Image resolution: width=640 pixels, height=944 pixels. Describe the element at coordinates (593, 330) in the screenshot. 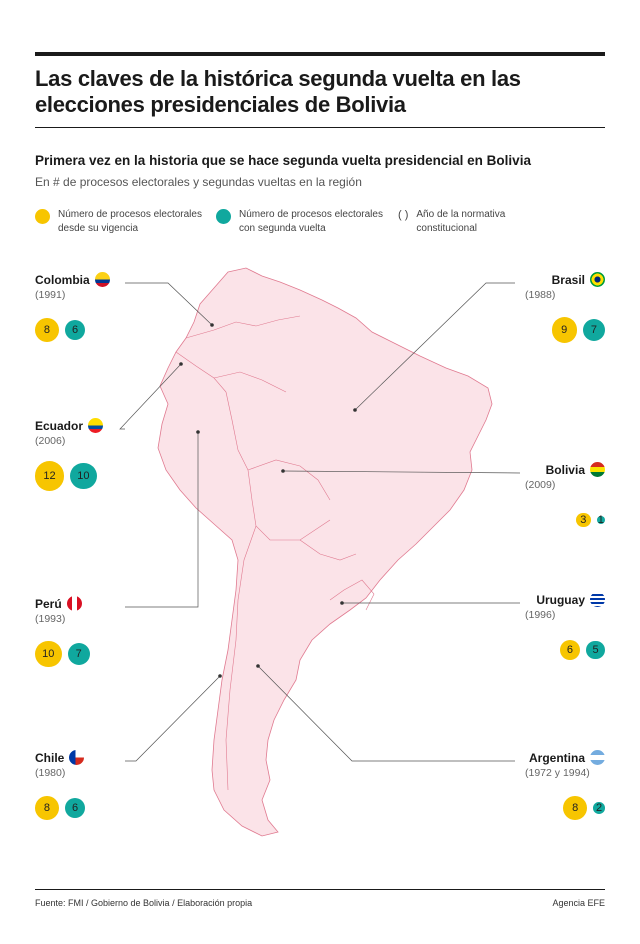

I see `bubble-runoffs-brasil: 7` at that location.